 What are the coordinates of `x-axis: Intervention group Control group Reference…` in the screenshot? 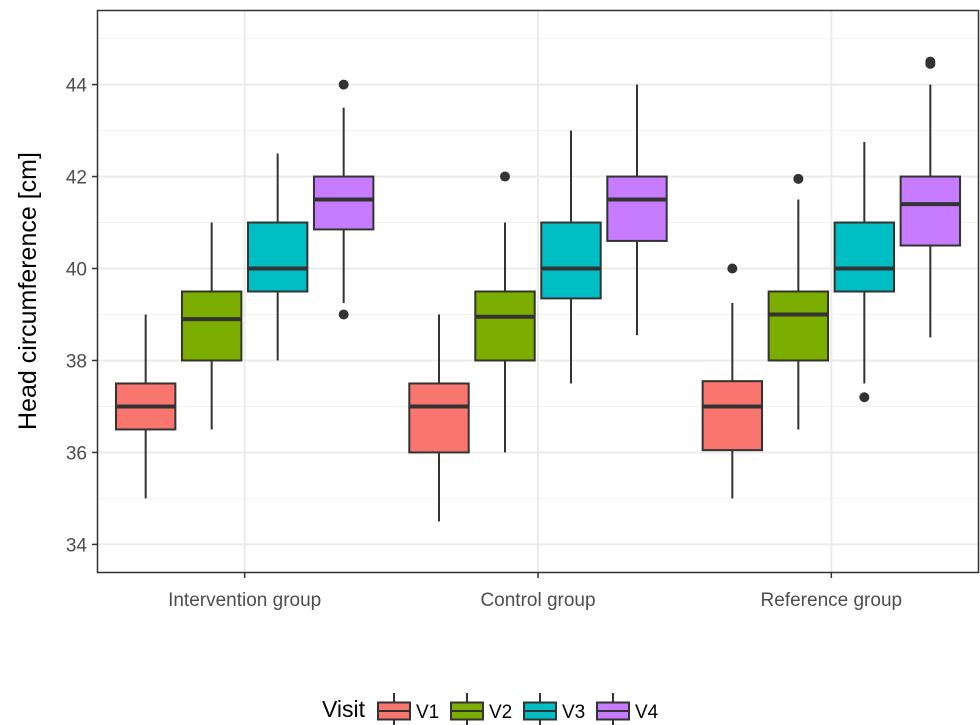 It's located at (535, 591).